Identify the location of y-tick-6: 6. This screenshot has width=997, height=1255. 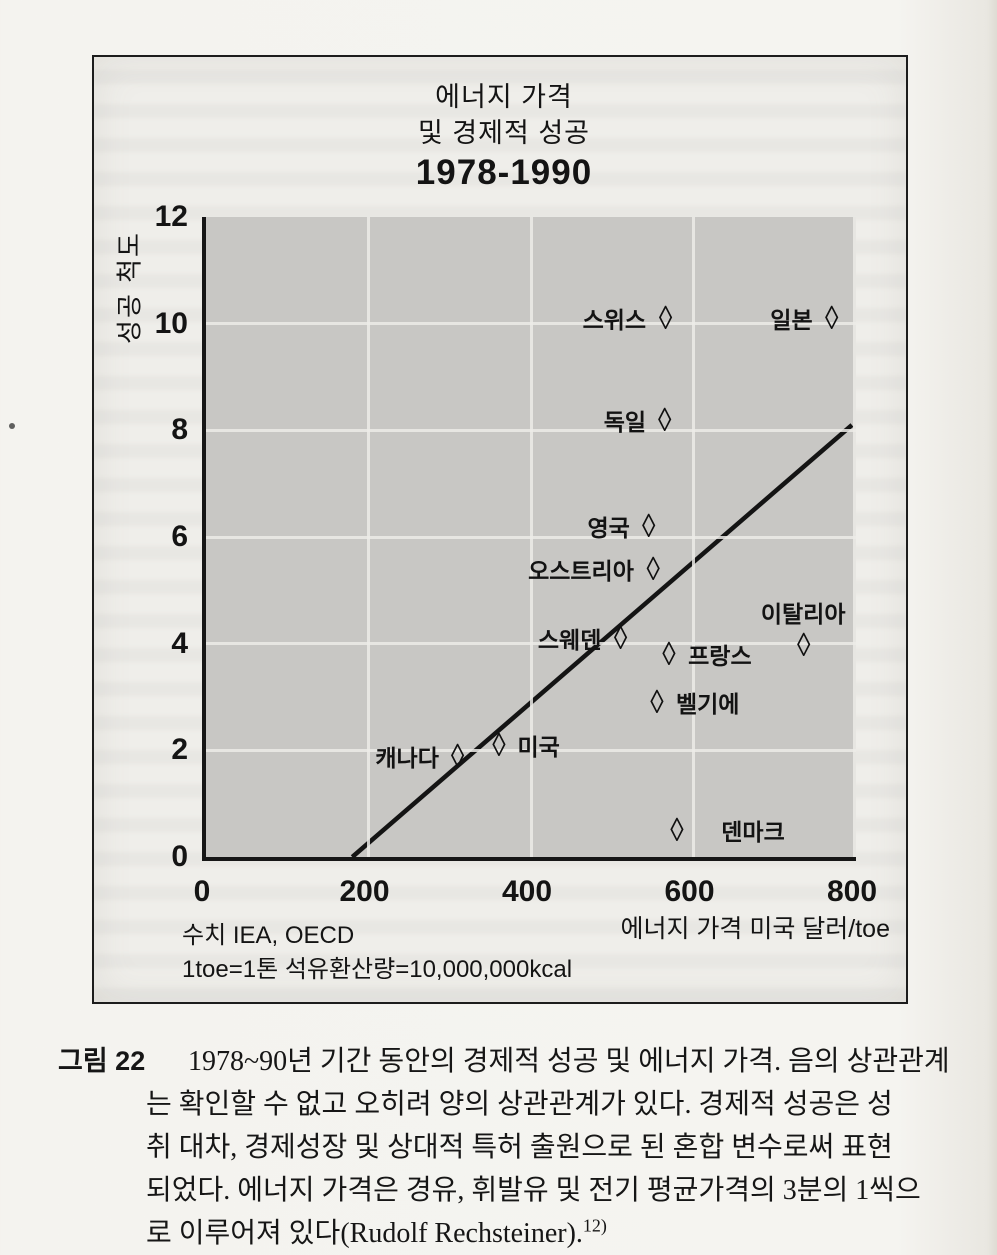
(179, 536).